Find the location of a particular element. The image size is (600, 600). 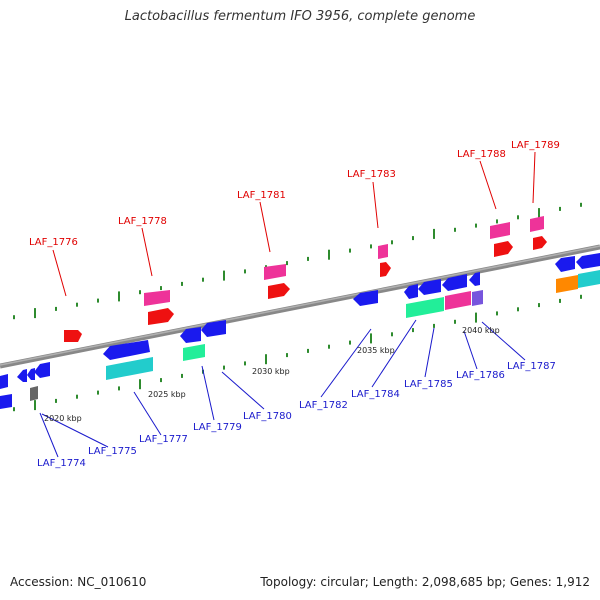

gene-label: LAF_1781 is located at coordinates (261, 195).